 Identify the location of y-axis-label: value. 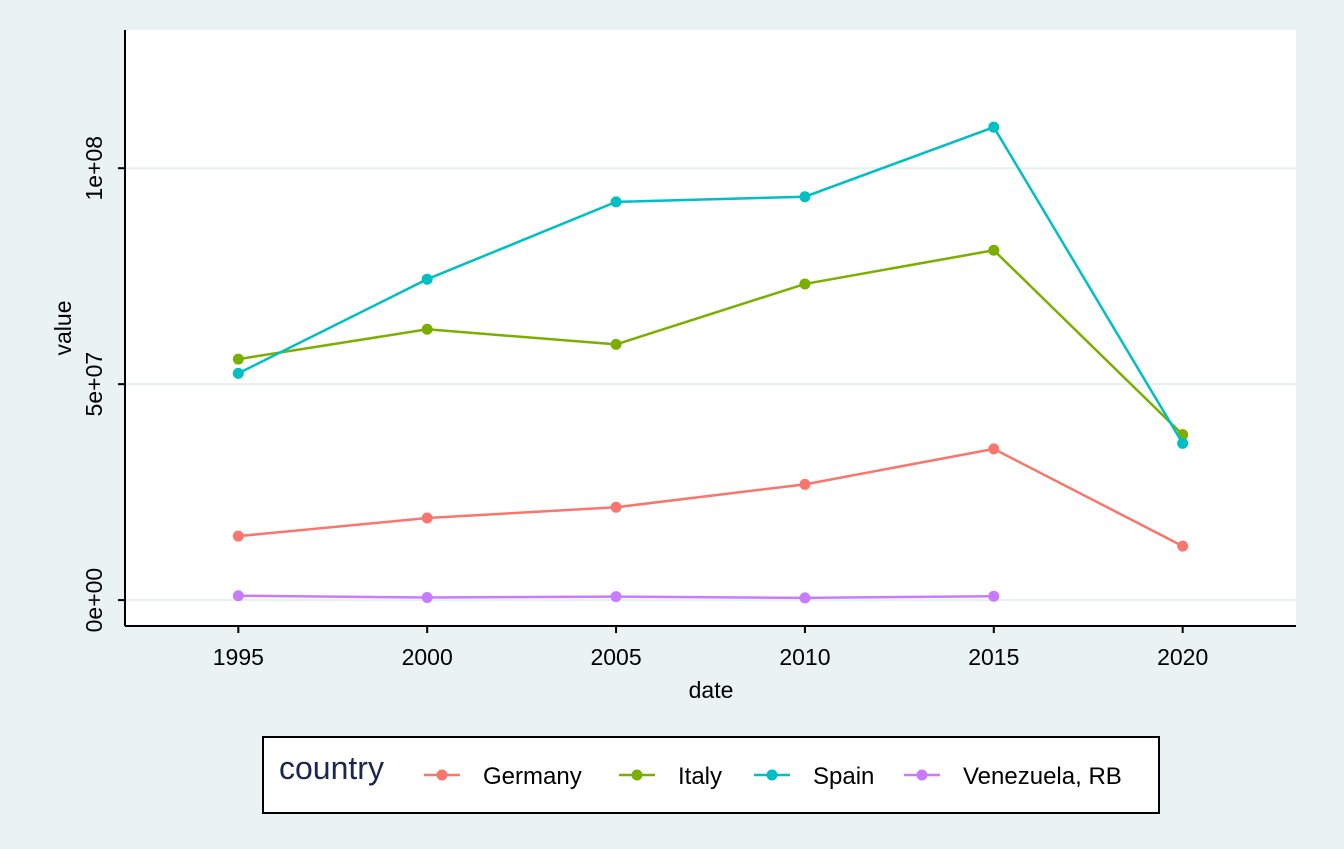
(63, 328).